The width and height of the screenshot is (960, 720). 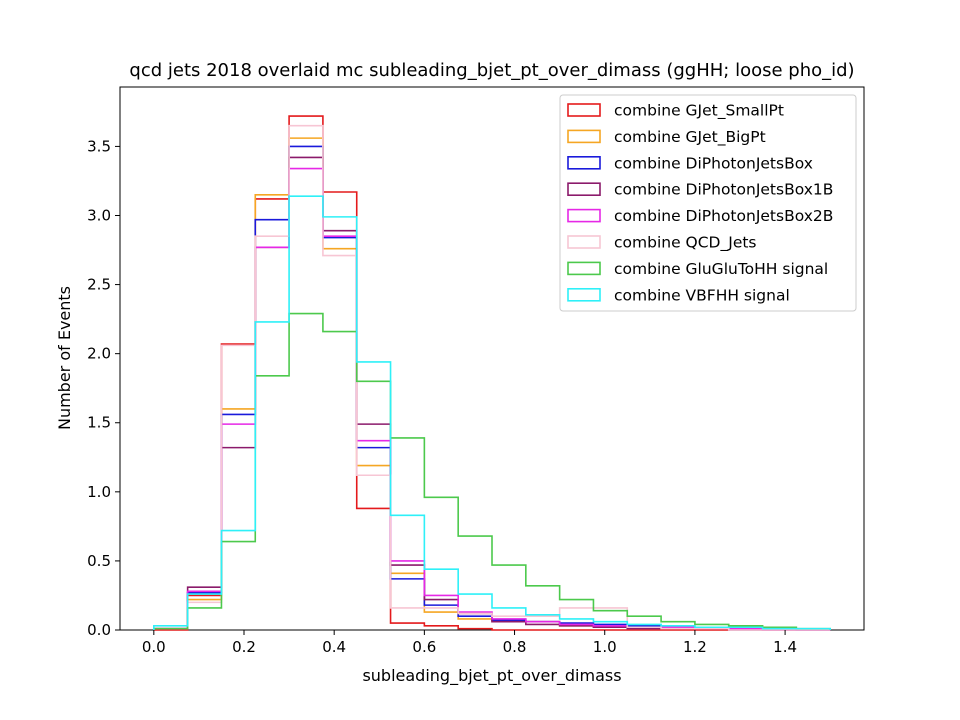 What do you see at coordinates (99, 215) in the screenshot?
I see `y-tick-label-7: 3.0` at bounding box center [99, 215].